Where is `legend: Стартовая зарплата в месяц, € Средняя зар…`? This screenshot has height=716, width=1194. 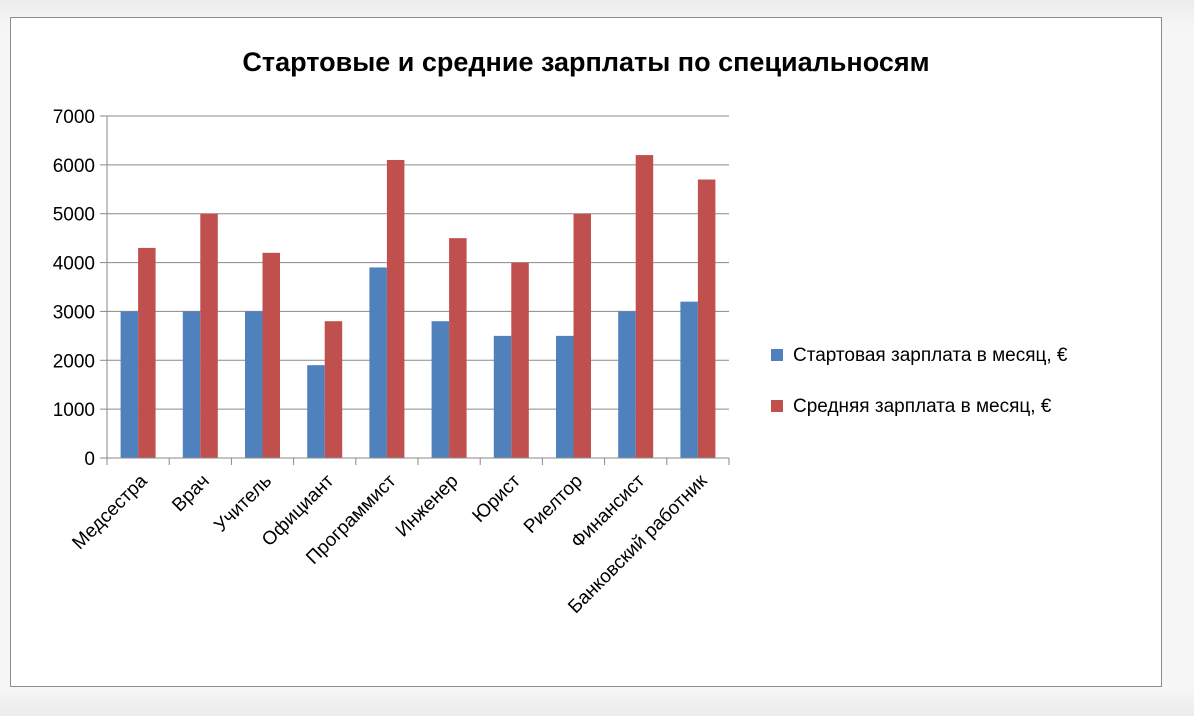
legend: Стартовая зарплата в месяц, € Средняя зар… is located at coordinates (919, 381).